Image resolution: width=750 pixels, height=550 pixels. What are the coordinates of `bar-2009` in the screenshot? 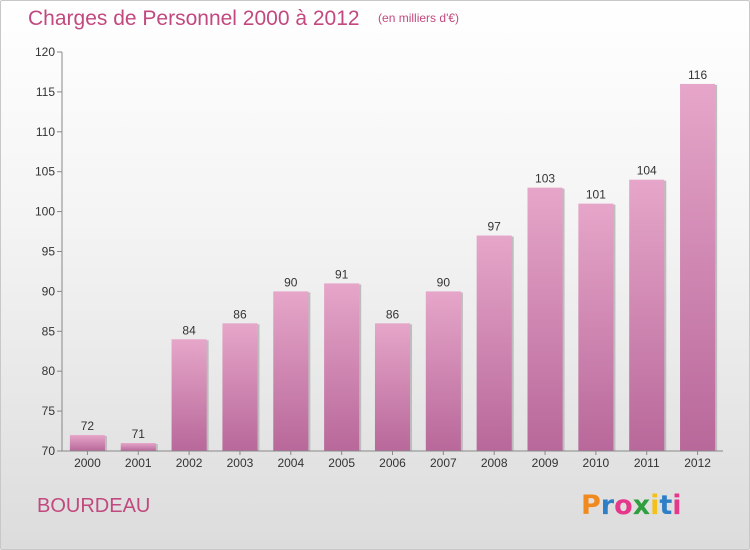 It's located at (545, 319).